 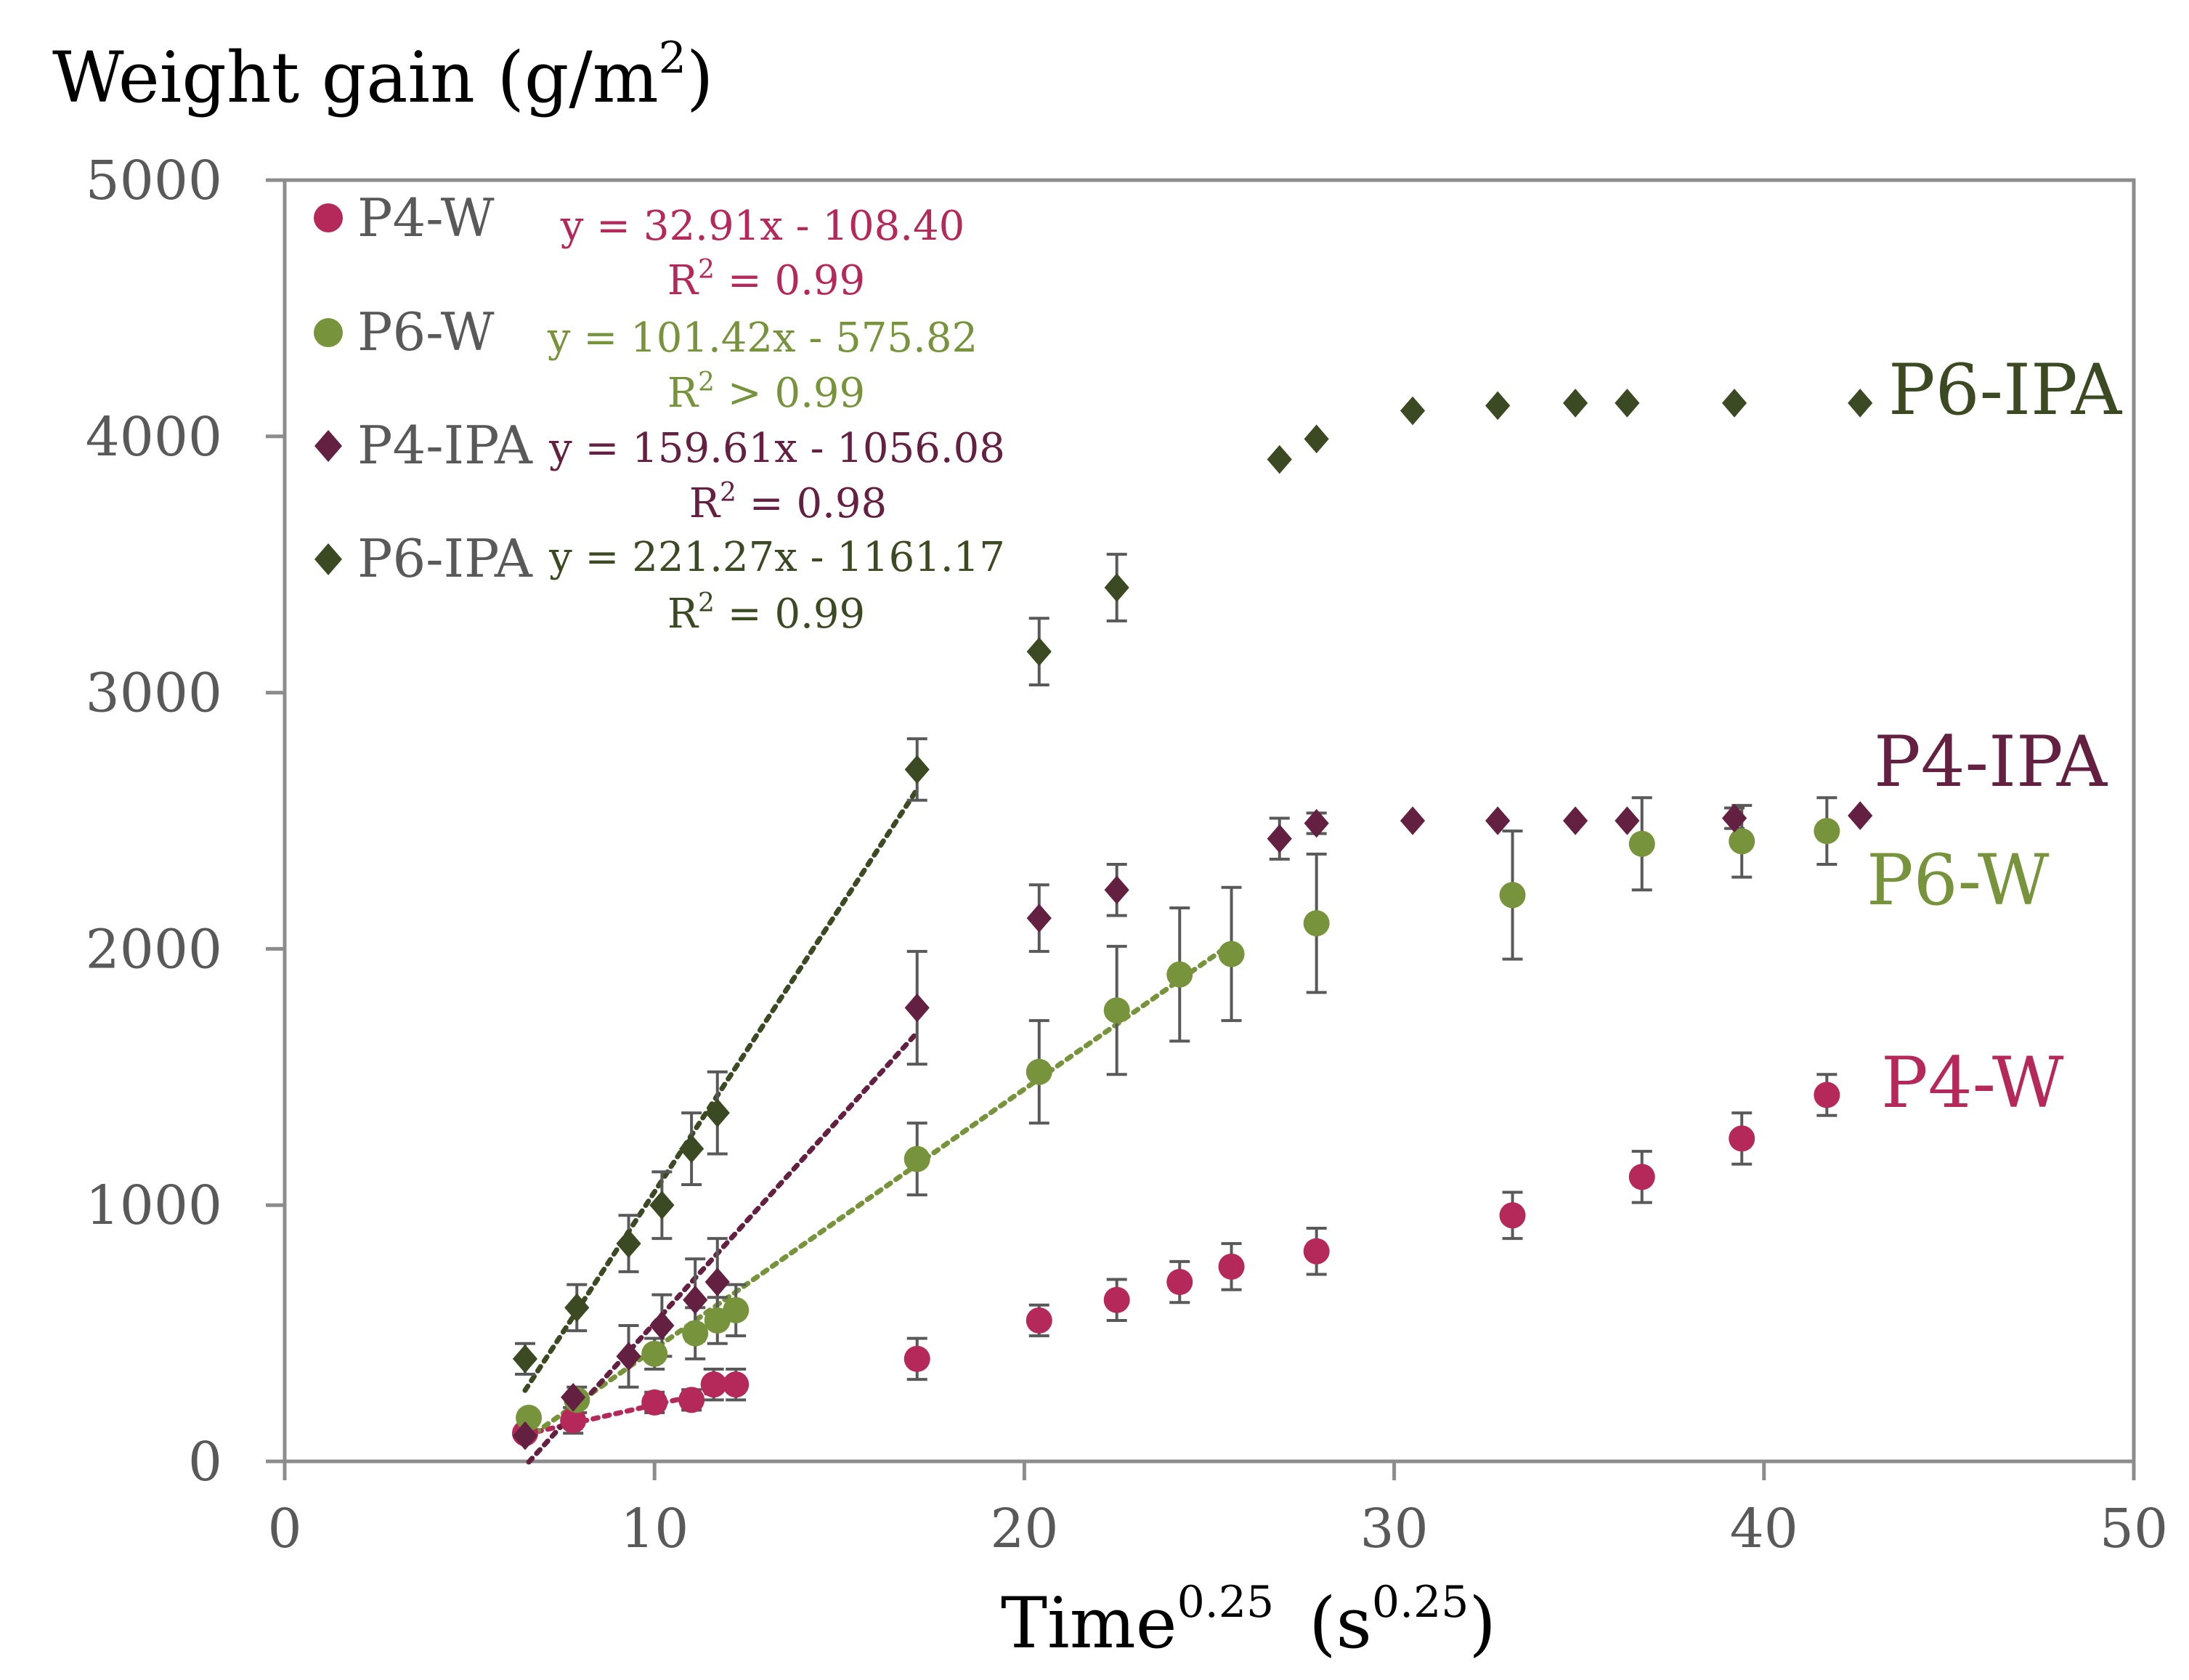 I want to click on legend-entry-p6-w: P6-W y = 101.42x - 575.82 R2 > 0.99, so click(x=646, y=359).